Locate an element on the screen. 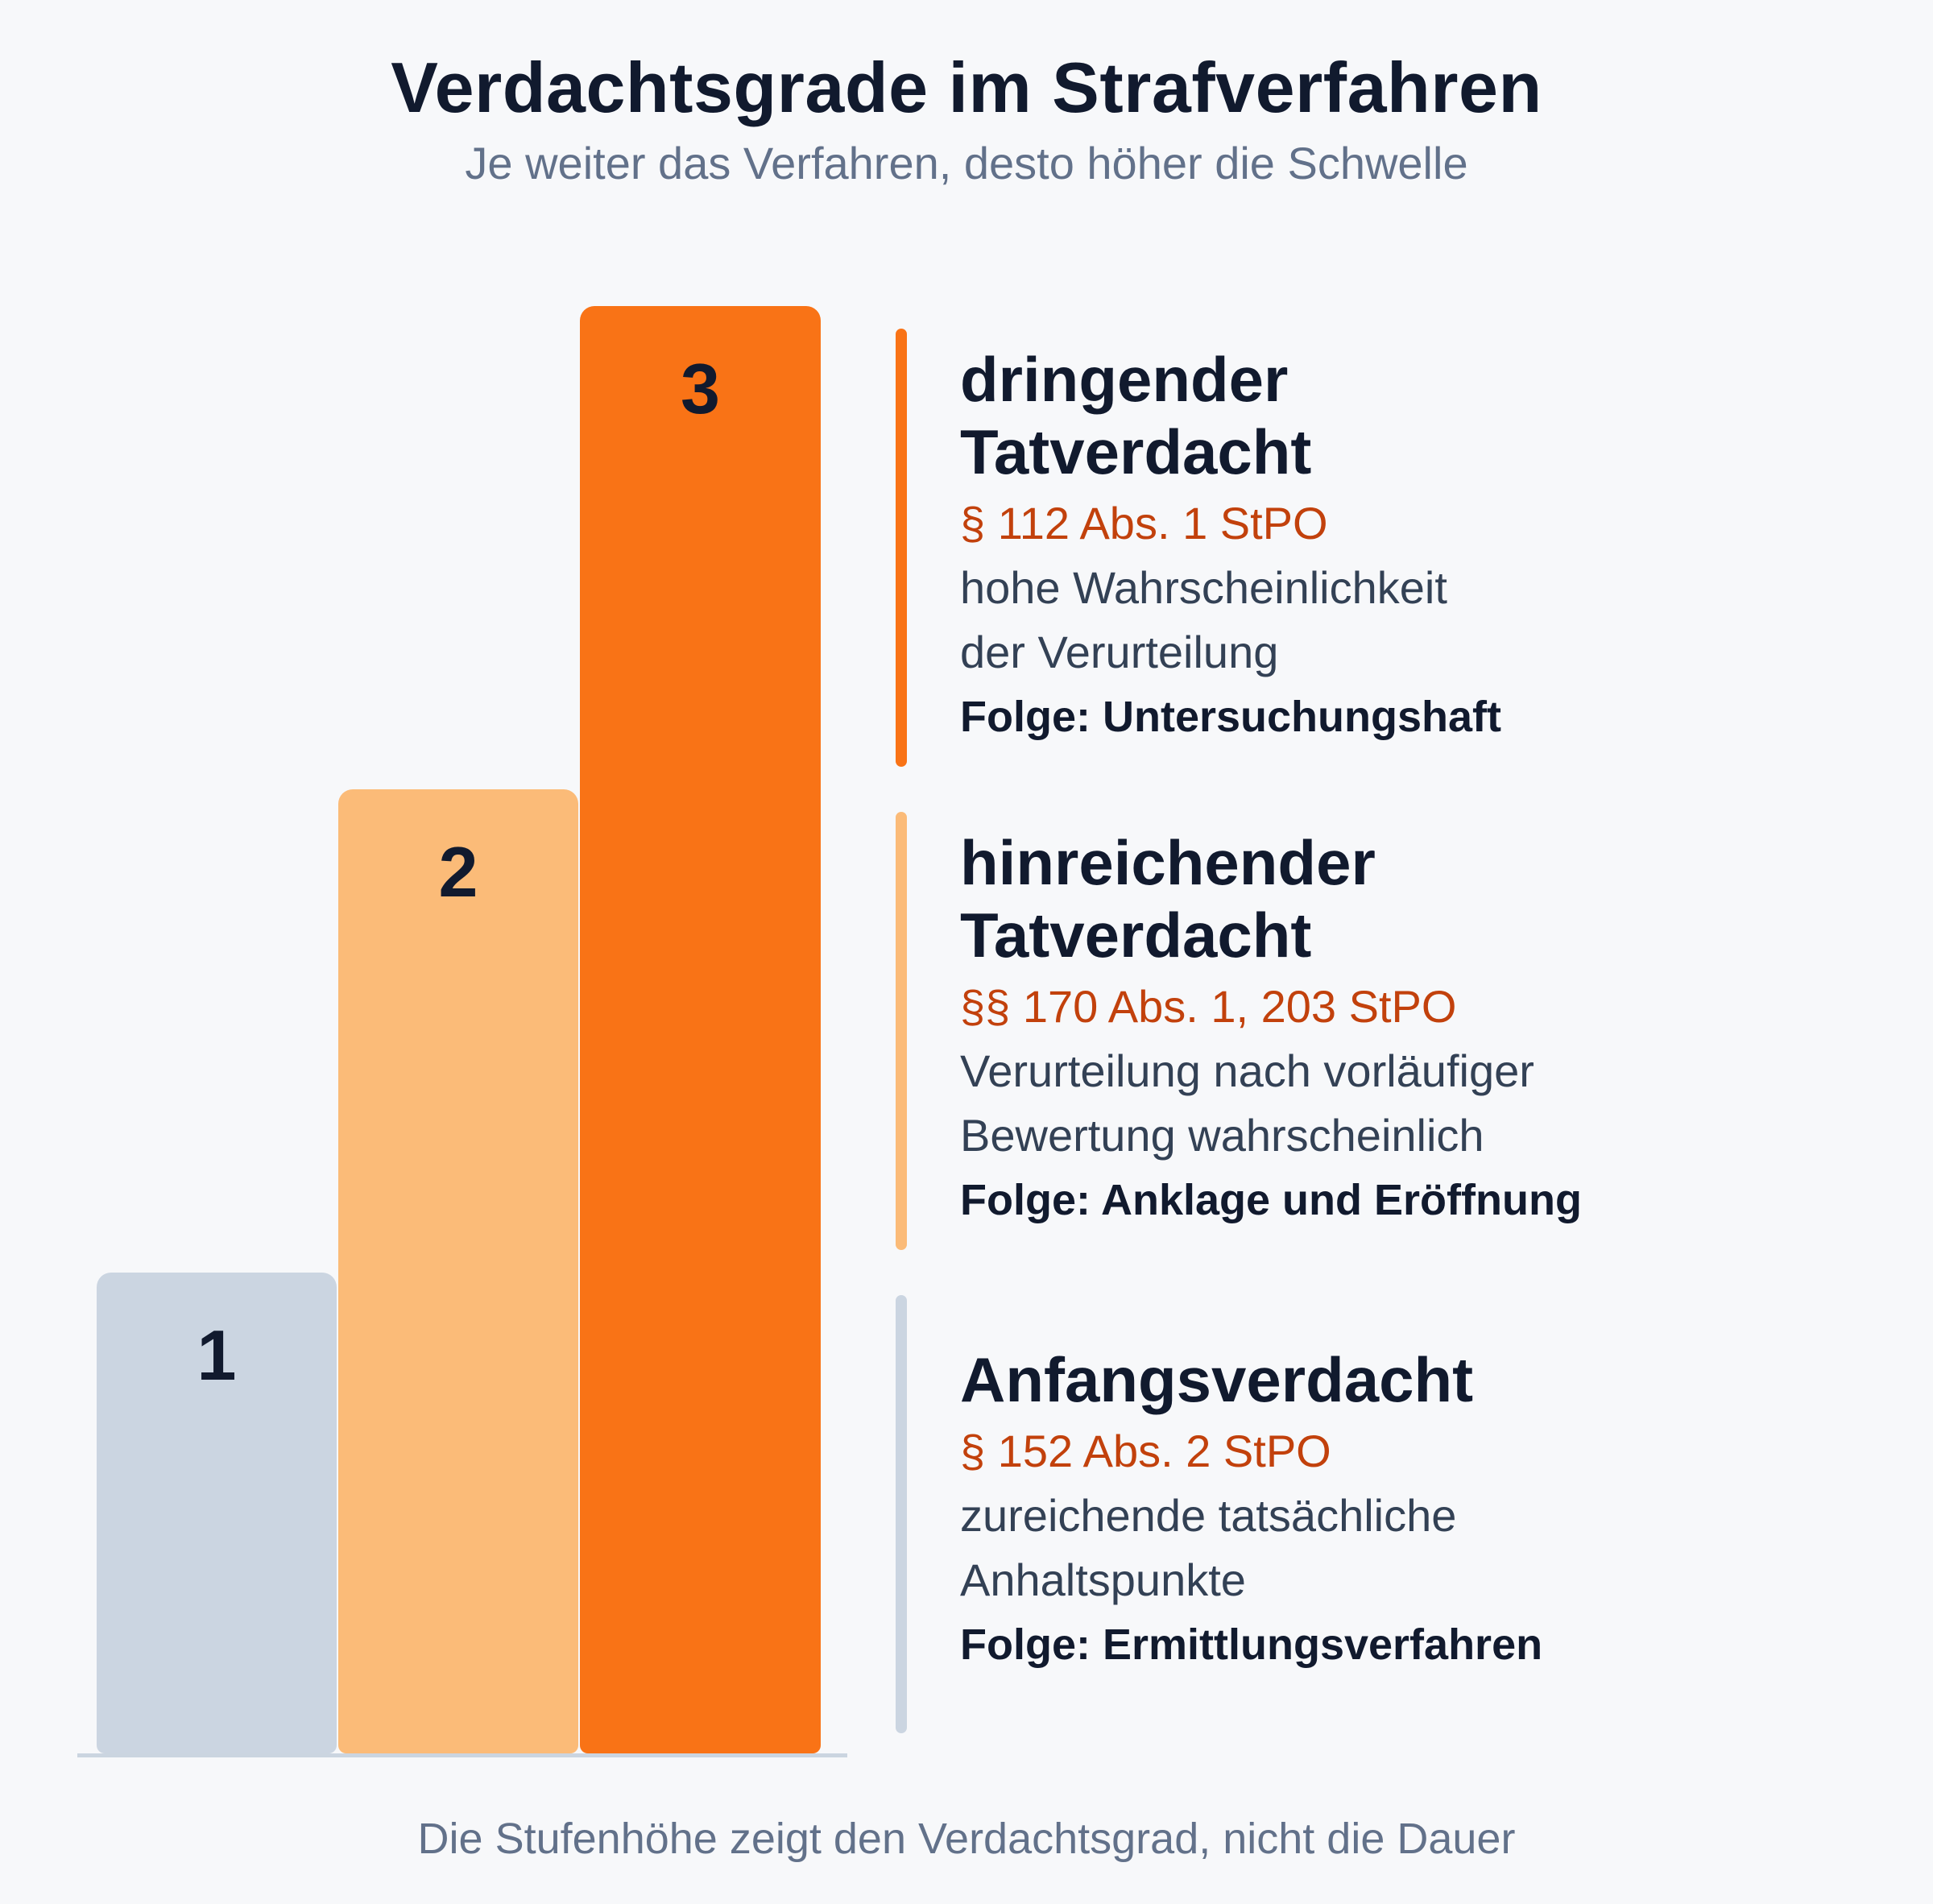 The image size is (1933, 1904). legal-reference: § 112 Abs. 1 StPO is located at coordinates (1144, 523).